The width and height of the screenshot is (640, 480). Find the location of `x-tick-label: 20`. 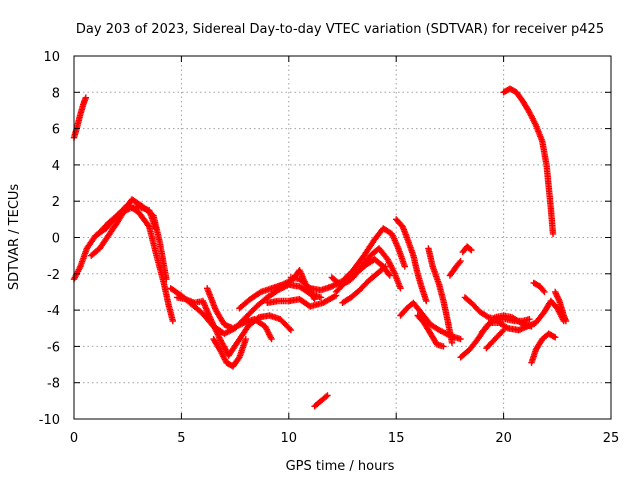

x-tick-label: 20 is located at coordinates (503, 438).